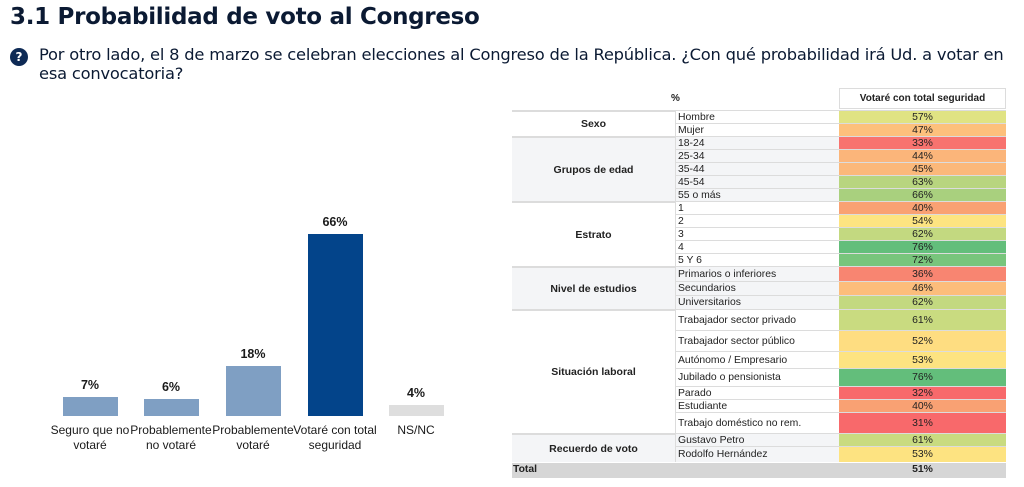  I want to click on row-value-cell: 31%, so click(922, 422).